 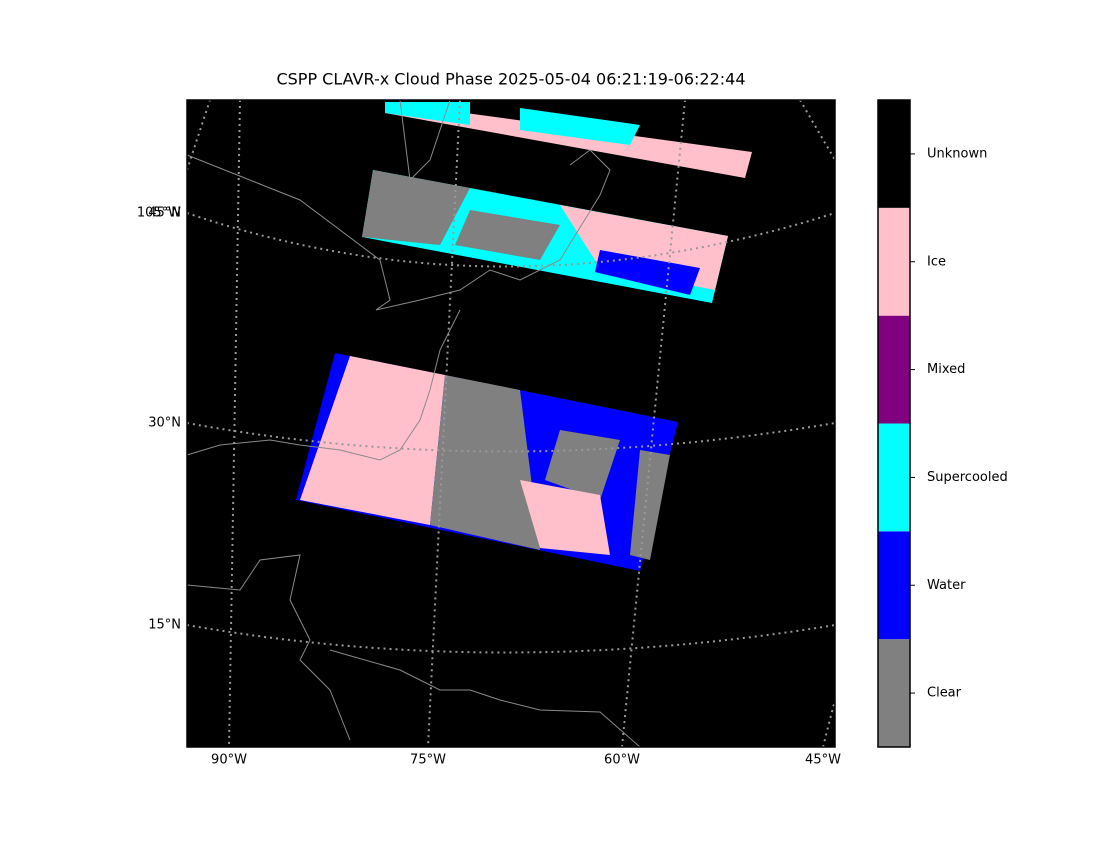 I want to click on lat-label: 45°N, so click(x=164, y=213).